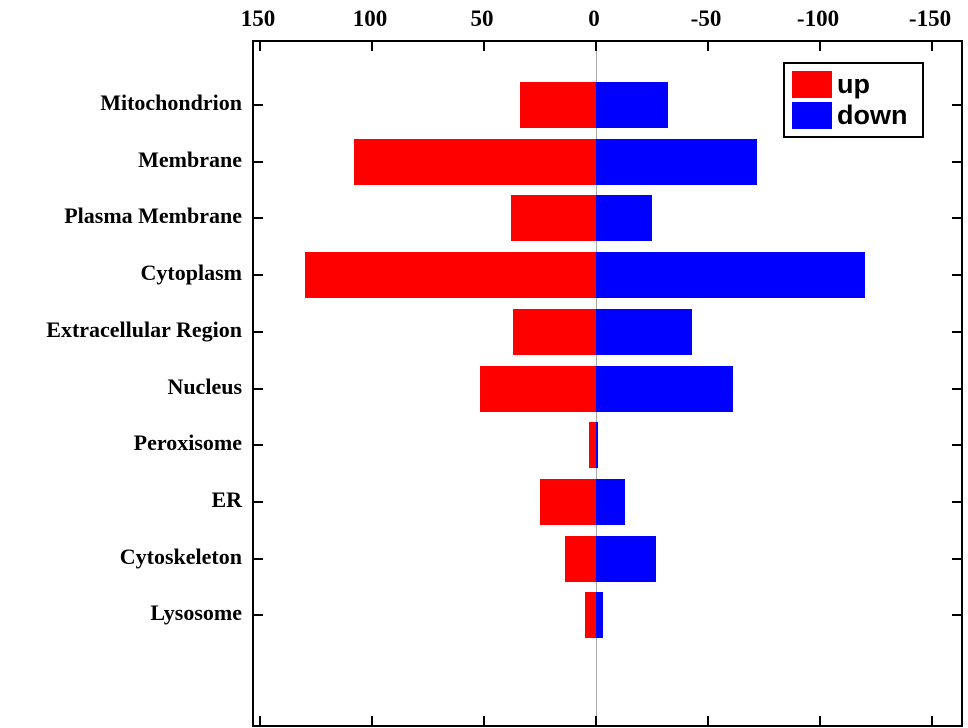 The height and width of the screenshot is (728, 968). I want to click on x-tick-label: 150, so click(258, 18).